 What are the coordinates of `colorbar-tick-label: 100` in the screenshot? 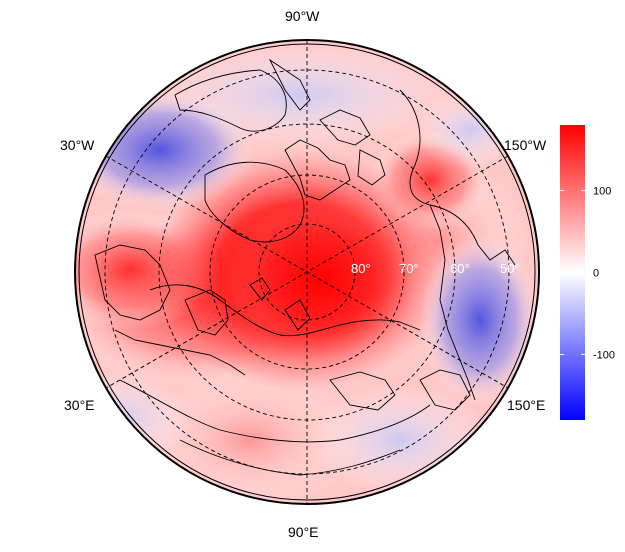 It's located at (602, 192).